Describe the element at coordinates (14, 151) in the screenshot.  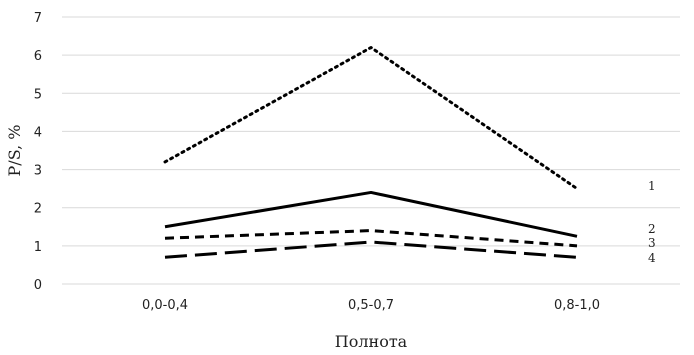
I see `y-axis-title: P/S, %` at that location.